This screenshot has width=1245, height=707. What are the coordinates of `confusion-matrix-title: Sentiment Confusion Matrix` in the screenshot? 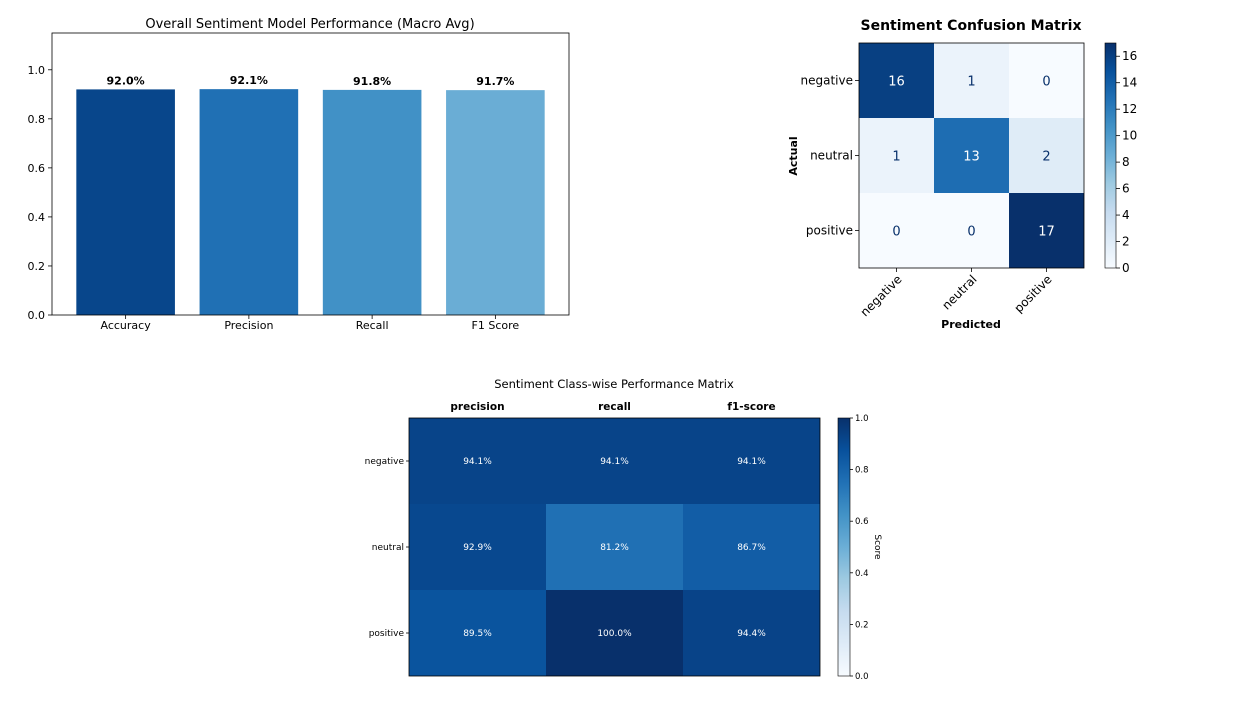 It's located at (971, 26).